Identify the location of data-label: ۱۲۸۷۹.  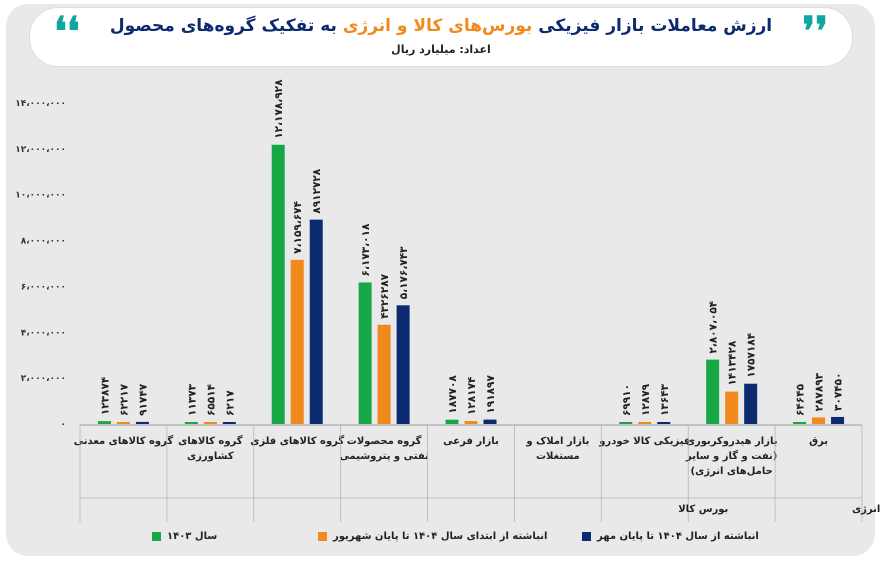
(646, 399).